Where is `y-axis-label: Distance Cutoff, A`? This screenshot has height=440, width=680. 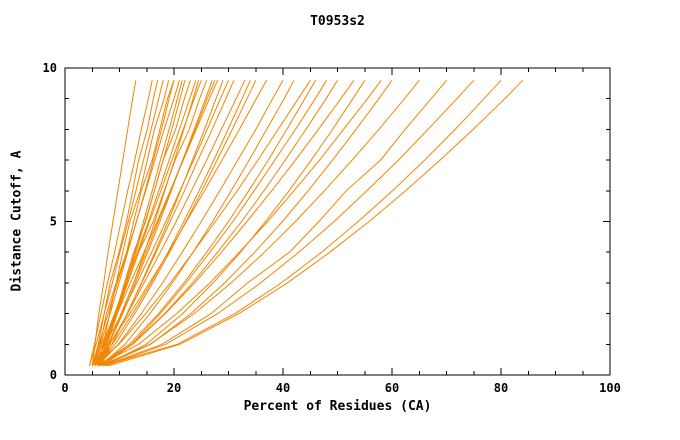
y-axis-label: Distance Cutoff, A is located at coordinates (17, 221).